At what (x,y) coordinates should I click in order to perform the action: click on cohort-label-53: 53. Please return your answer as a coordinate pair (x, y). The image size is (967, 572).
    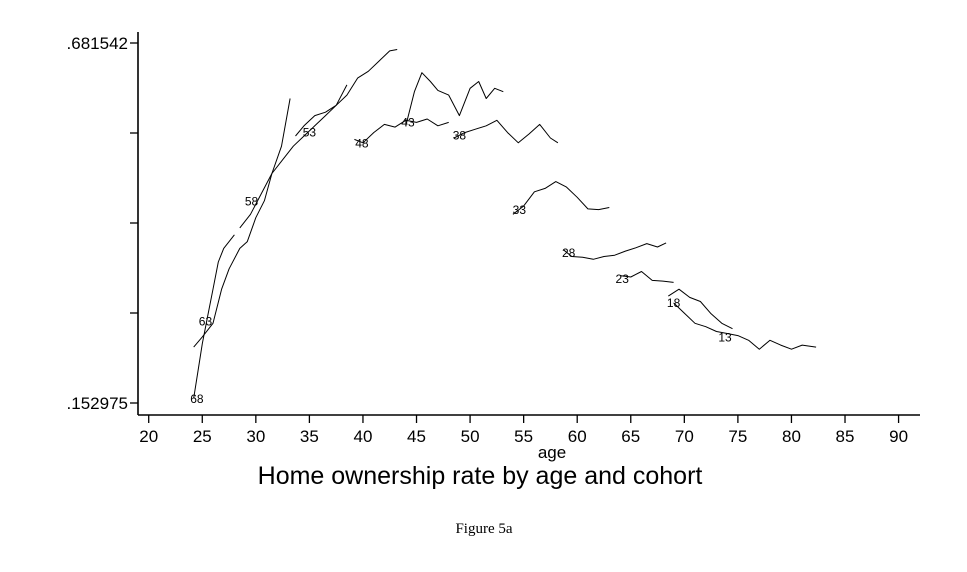
    Looking at the image, I should click on (310, 133).